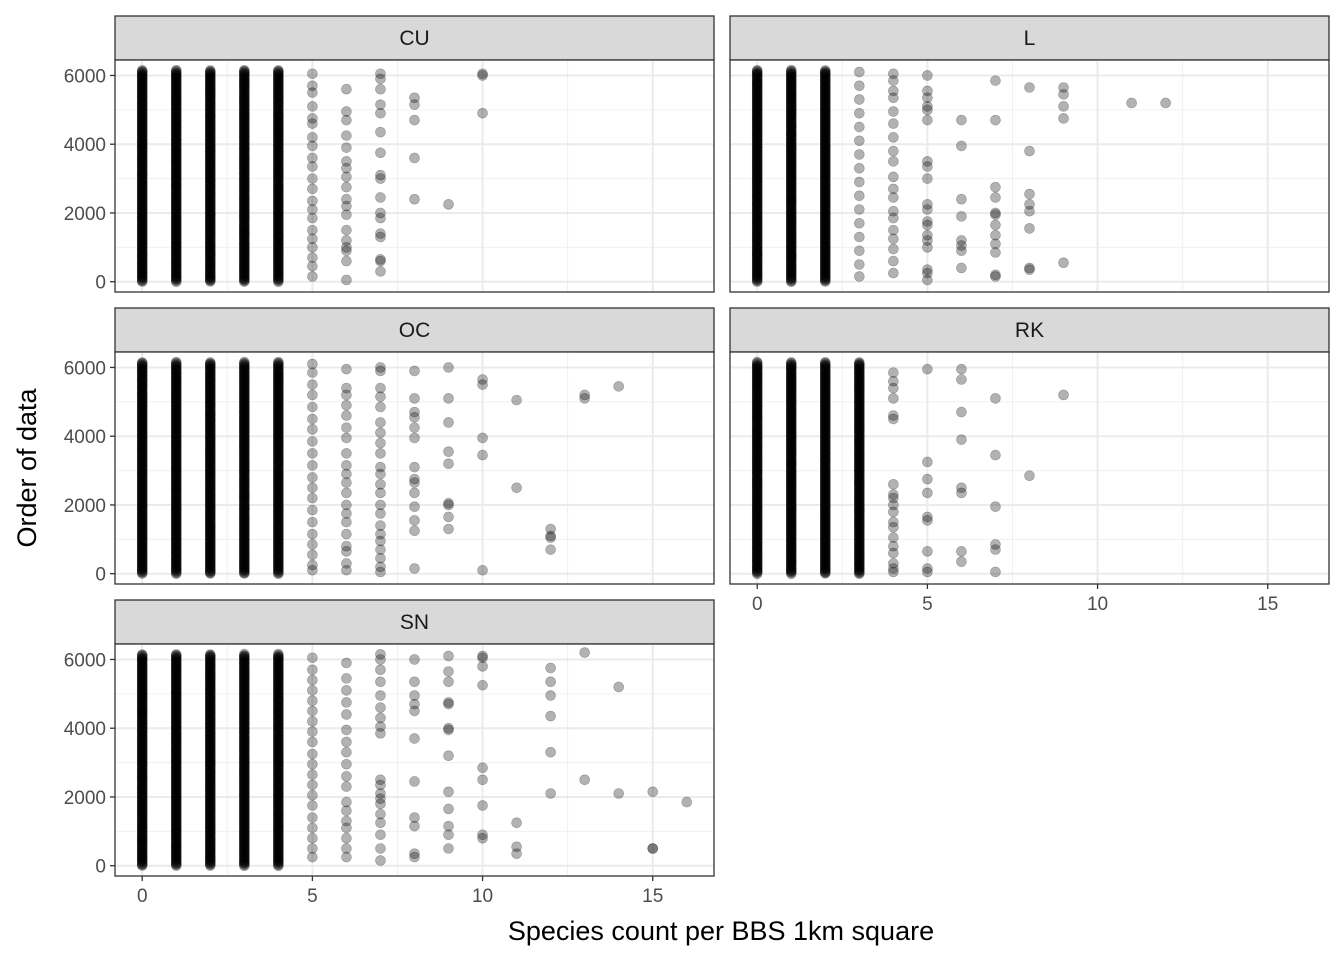 Image resolution: width=1344 pixels, height=960 pixels. Describe the element at coordinates (414, 622) in the screenshot. I see `facet-strip-label: SN` at that location.